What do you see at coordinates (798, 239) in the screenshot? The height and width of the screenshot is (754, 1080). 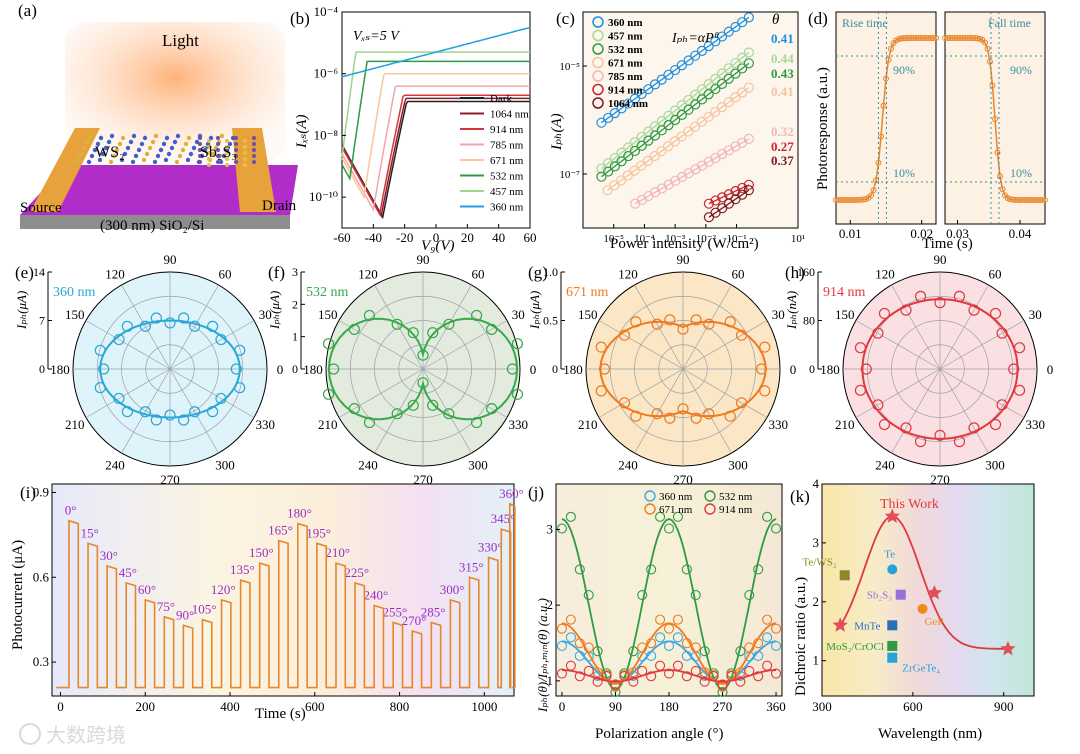 I see `xtick-label-c: 10¹` at bounding box center [798, 239].